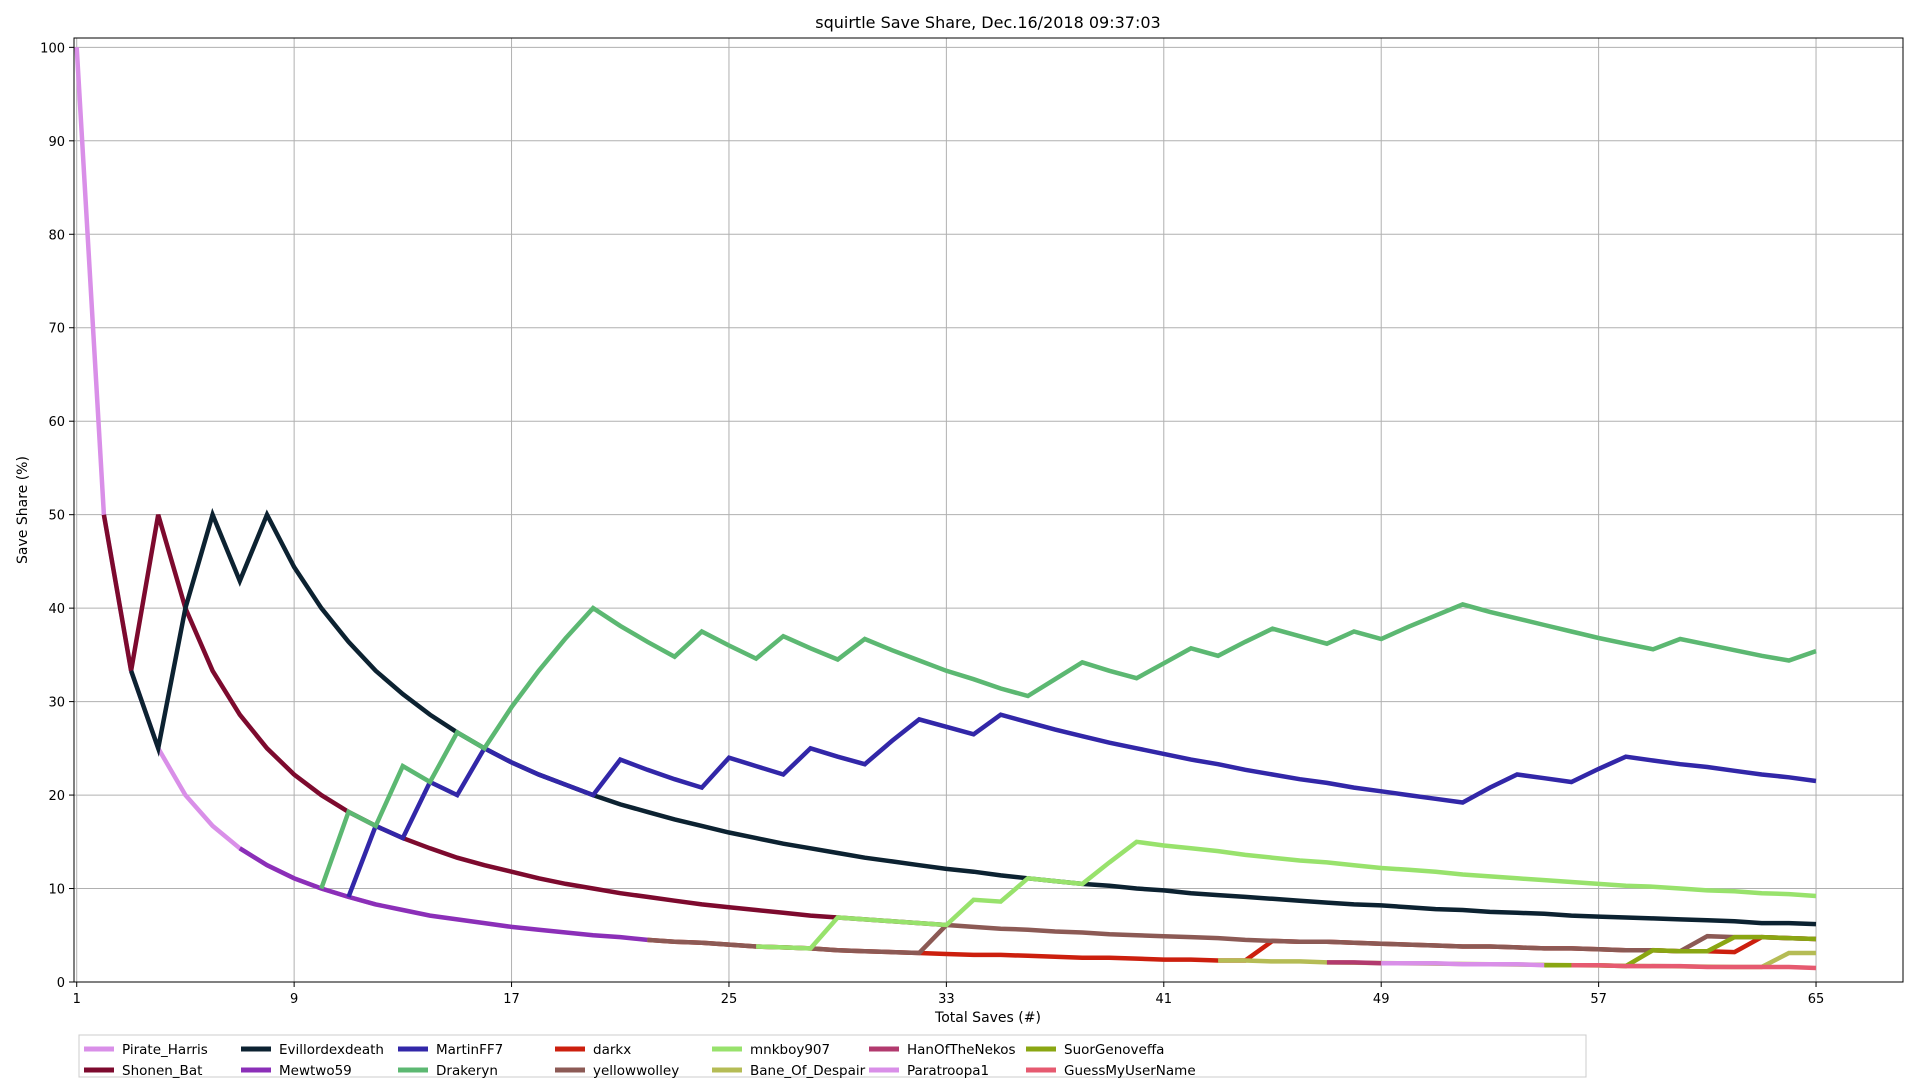  I want to click on x-tick-label: 65, so click(1816, 999).